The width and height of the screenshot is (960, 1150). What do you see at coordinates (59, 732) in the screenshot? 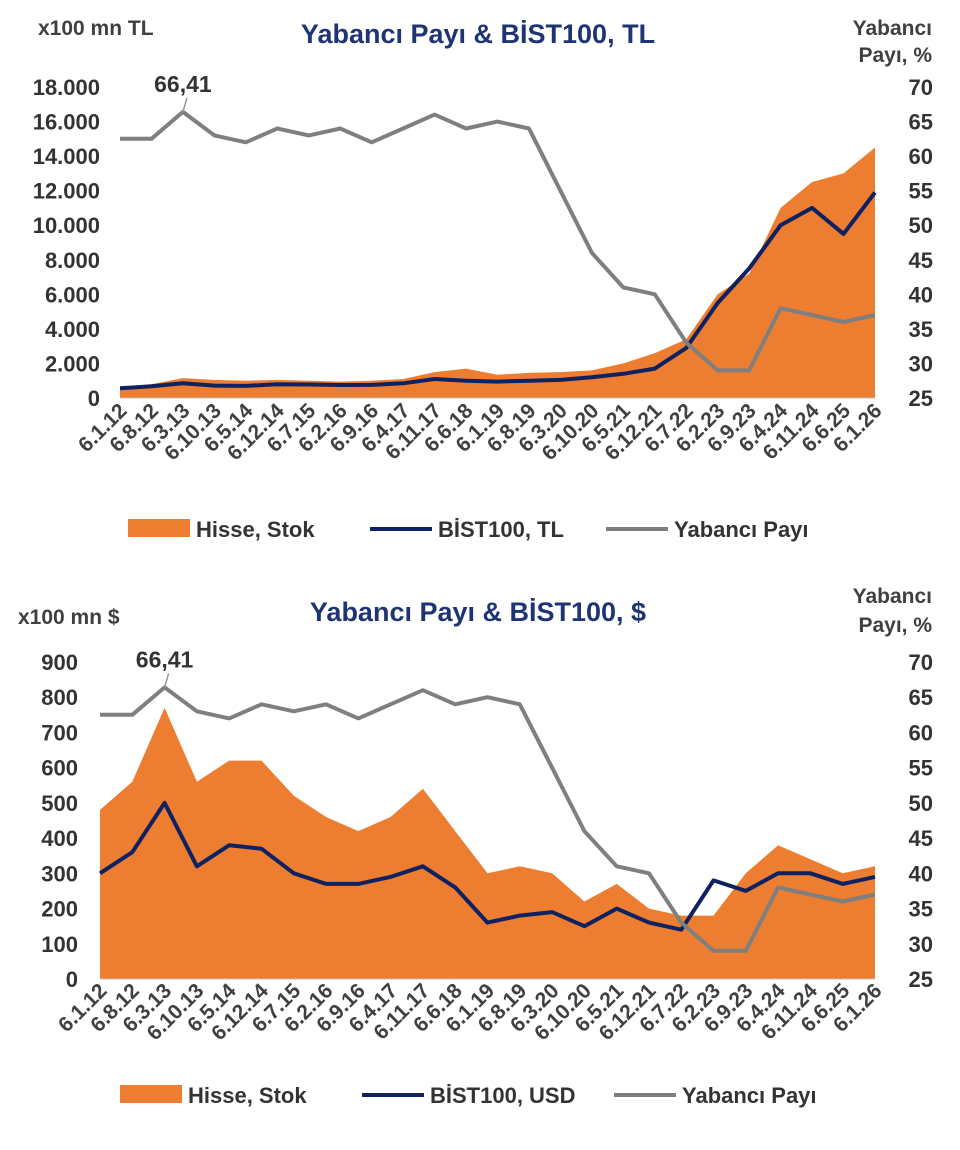
I see `left-tick-label: 700` at bounding box center [59, 732].